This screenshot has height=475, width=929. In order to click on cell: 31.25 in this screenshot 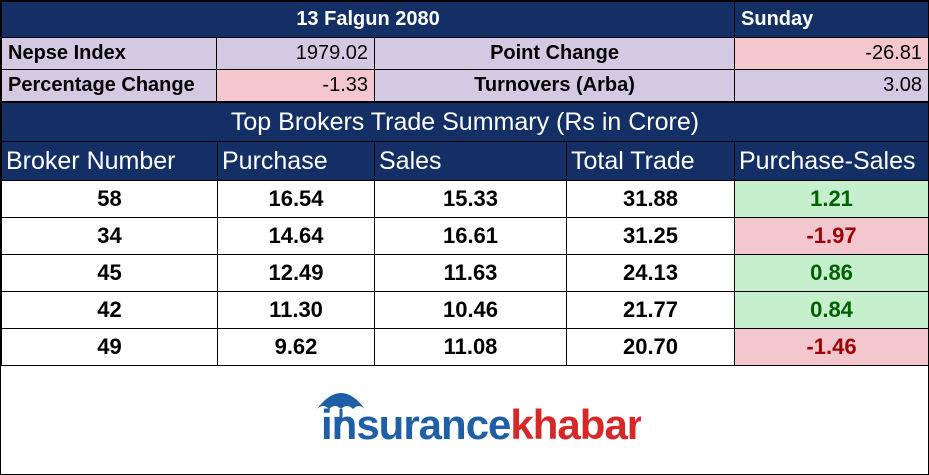, I will do `click(650, 236)`.